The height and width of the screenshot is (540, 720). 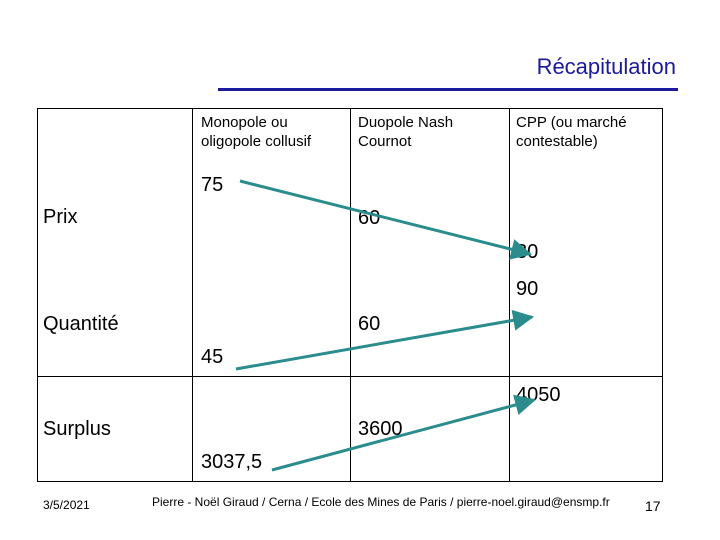 I want to click on column-header-monopole: Monopole ou oligopole collusif, so click(x=256, y=132).